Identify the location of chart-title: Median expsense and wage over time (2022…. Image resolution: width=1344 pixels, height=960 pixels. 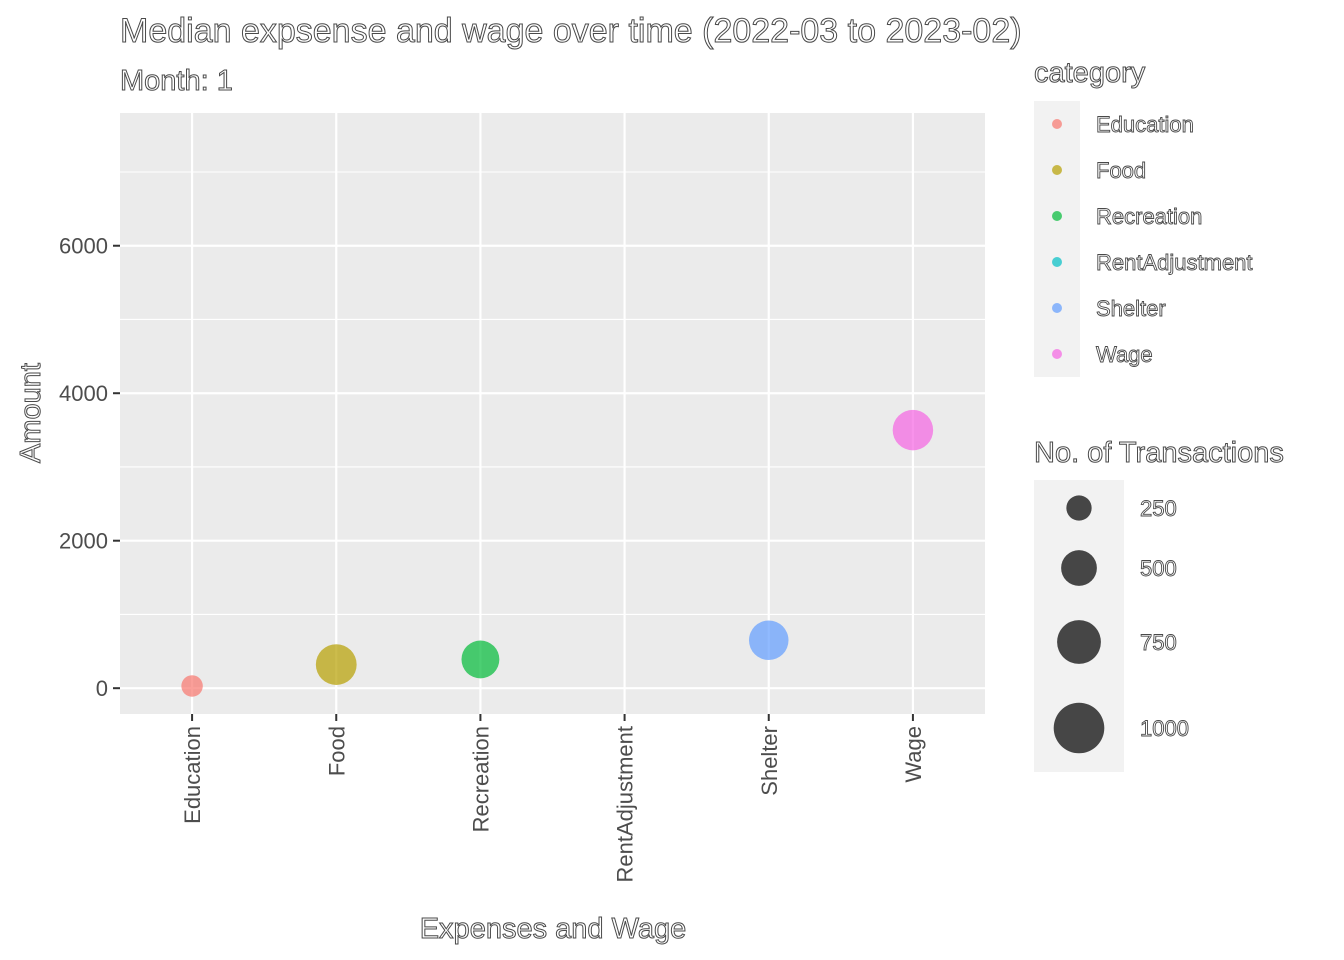
(571, 31).